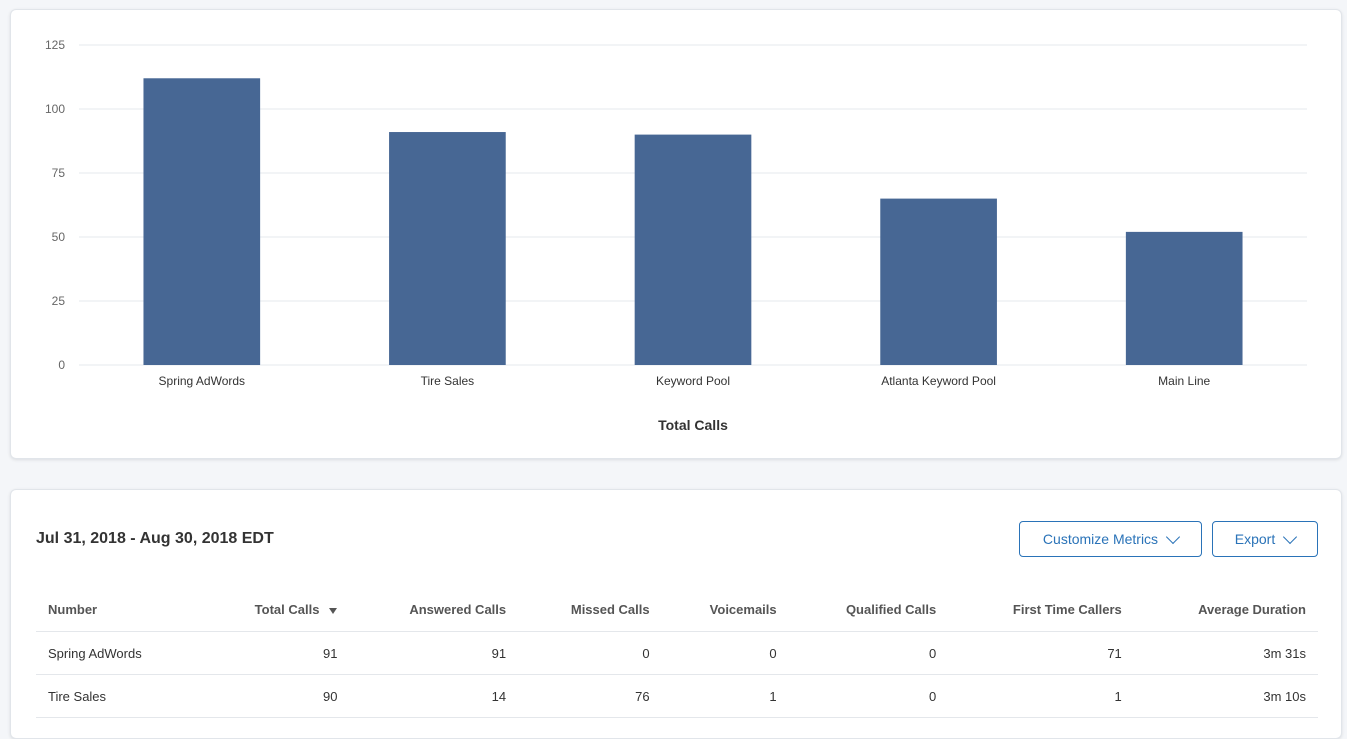 This screenshot has height=739, width=1347. I want to click on col-total-calls: Total Calls, so click(275, 610).